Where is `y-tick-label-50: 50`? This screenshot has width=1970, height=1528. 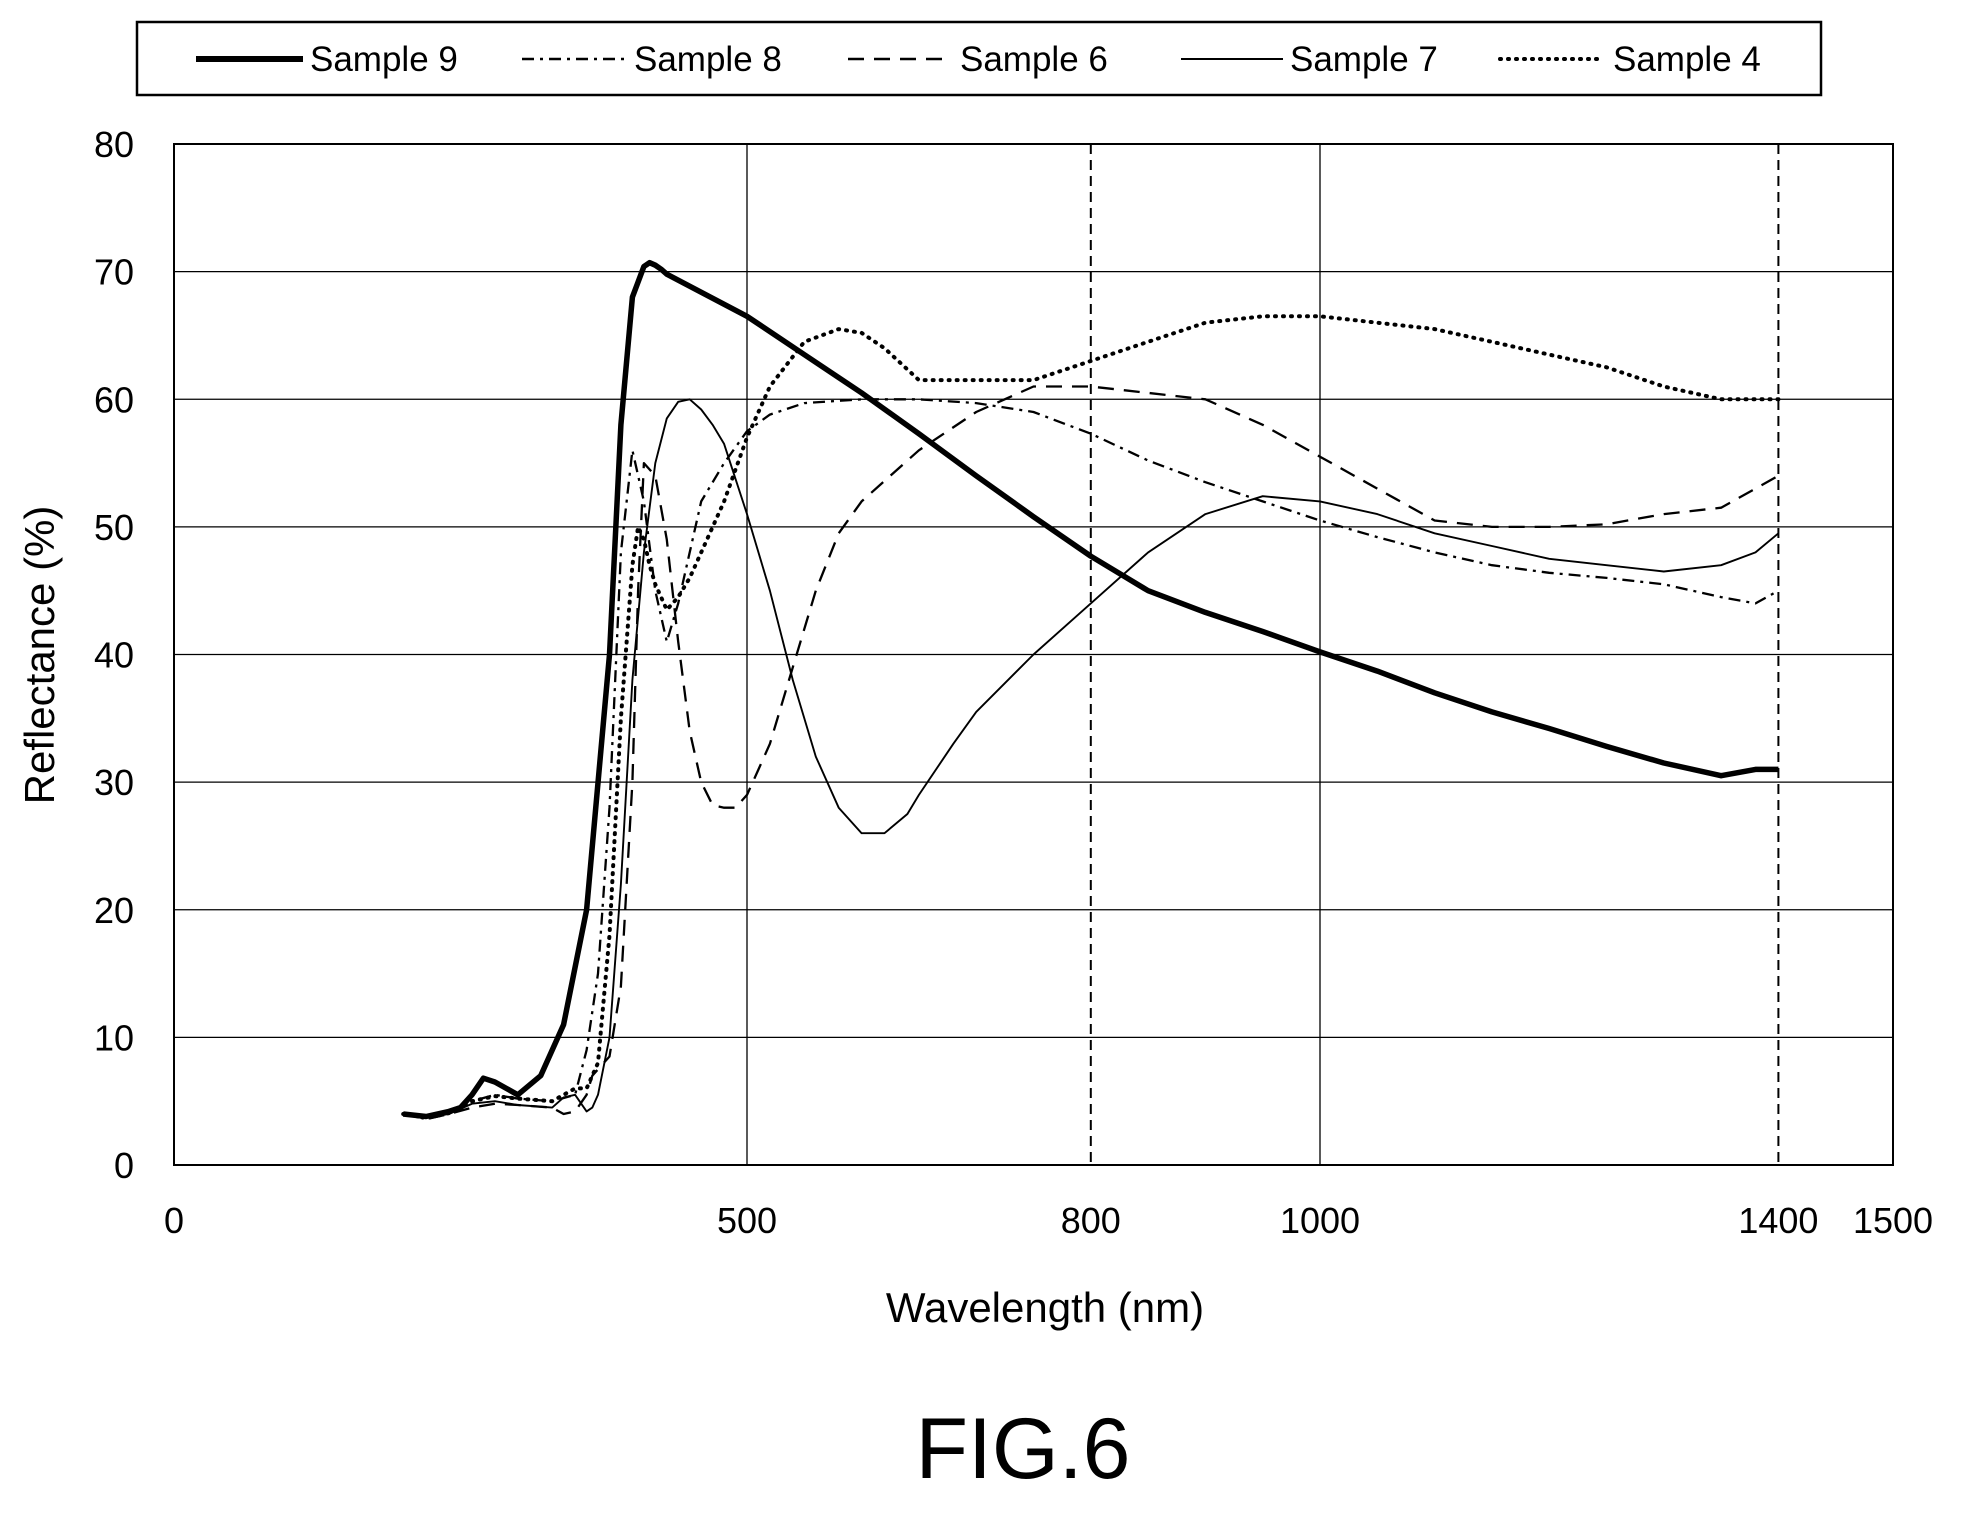 y-tick-label-50: 50 is located at coordinates (114, 527).